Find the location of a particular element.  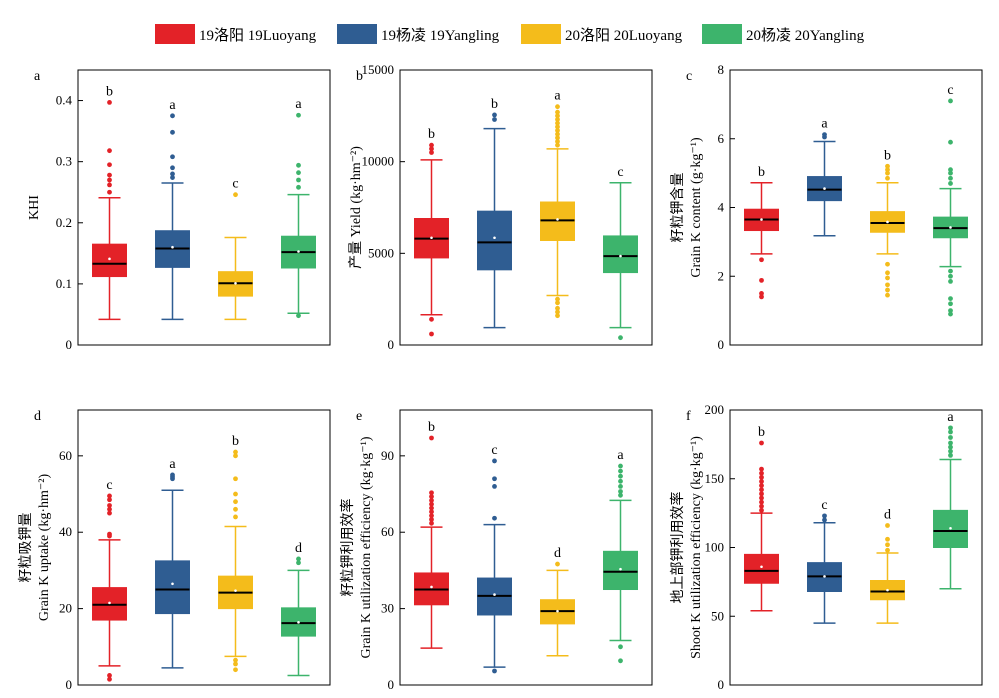

panel-d-ylabel-2: Grain K uptake (kg·hm⁻²) is located at coordinates (44, 548).